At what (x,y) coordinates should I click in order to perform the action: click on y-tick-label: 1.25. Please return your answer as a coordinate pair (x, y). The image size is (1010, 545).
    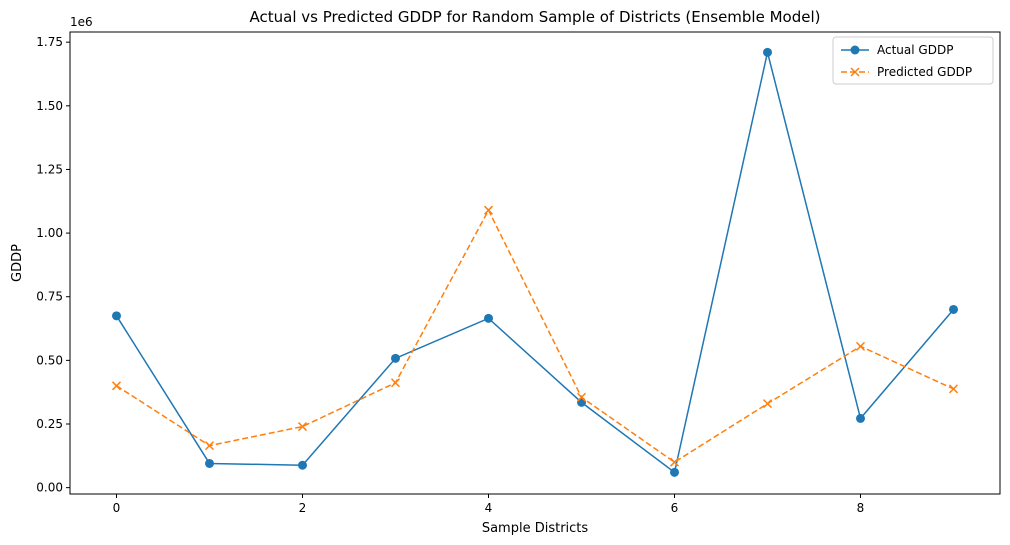
    Looking at the image, I should click on (49, 169).